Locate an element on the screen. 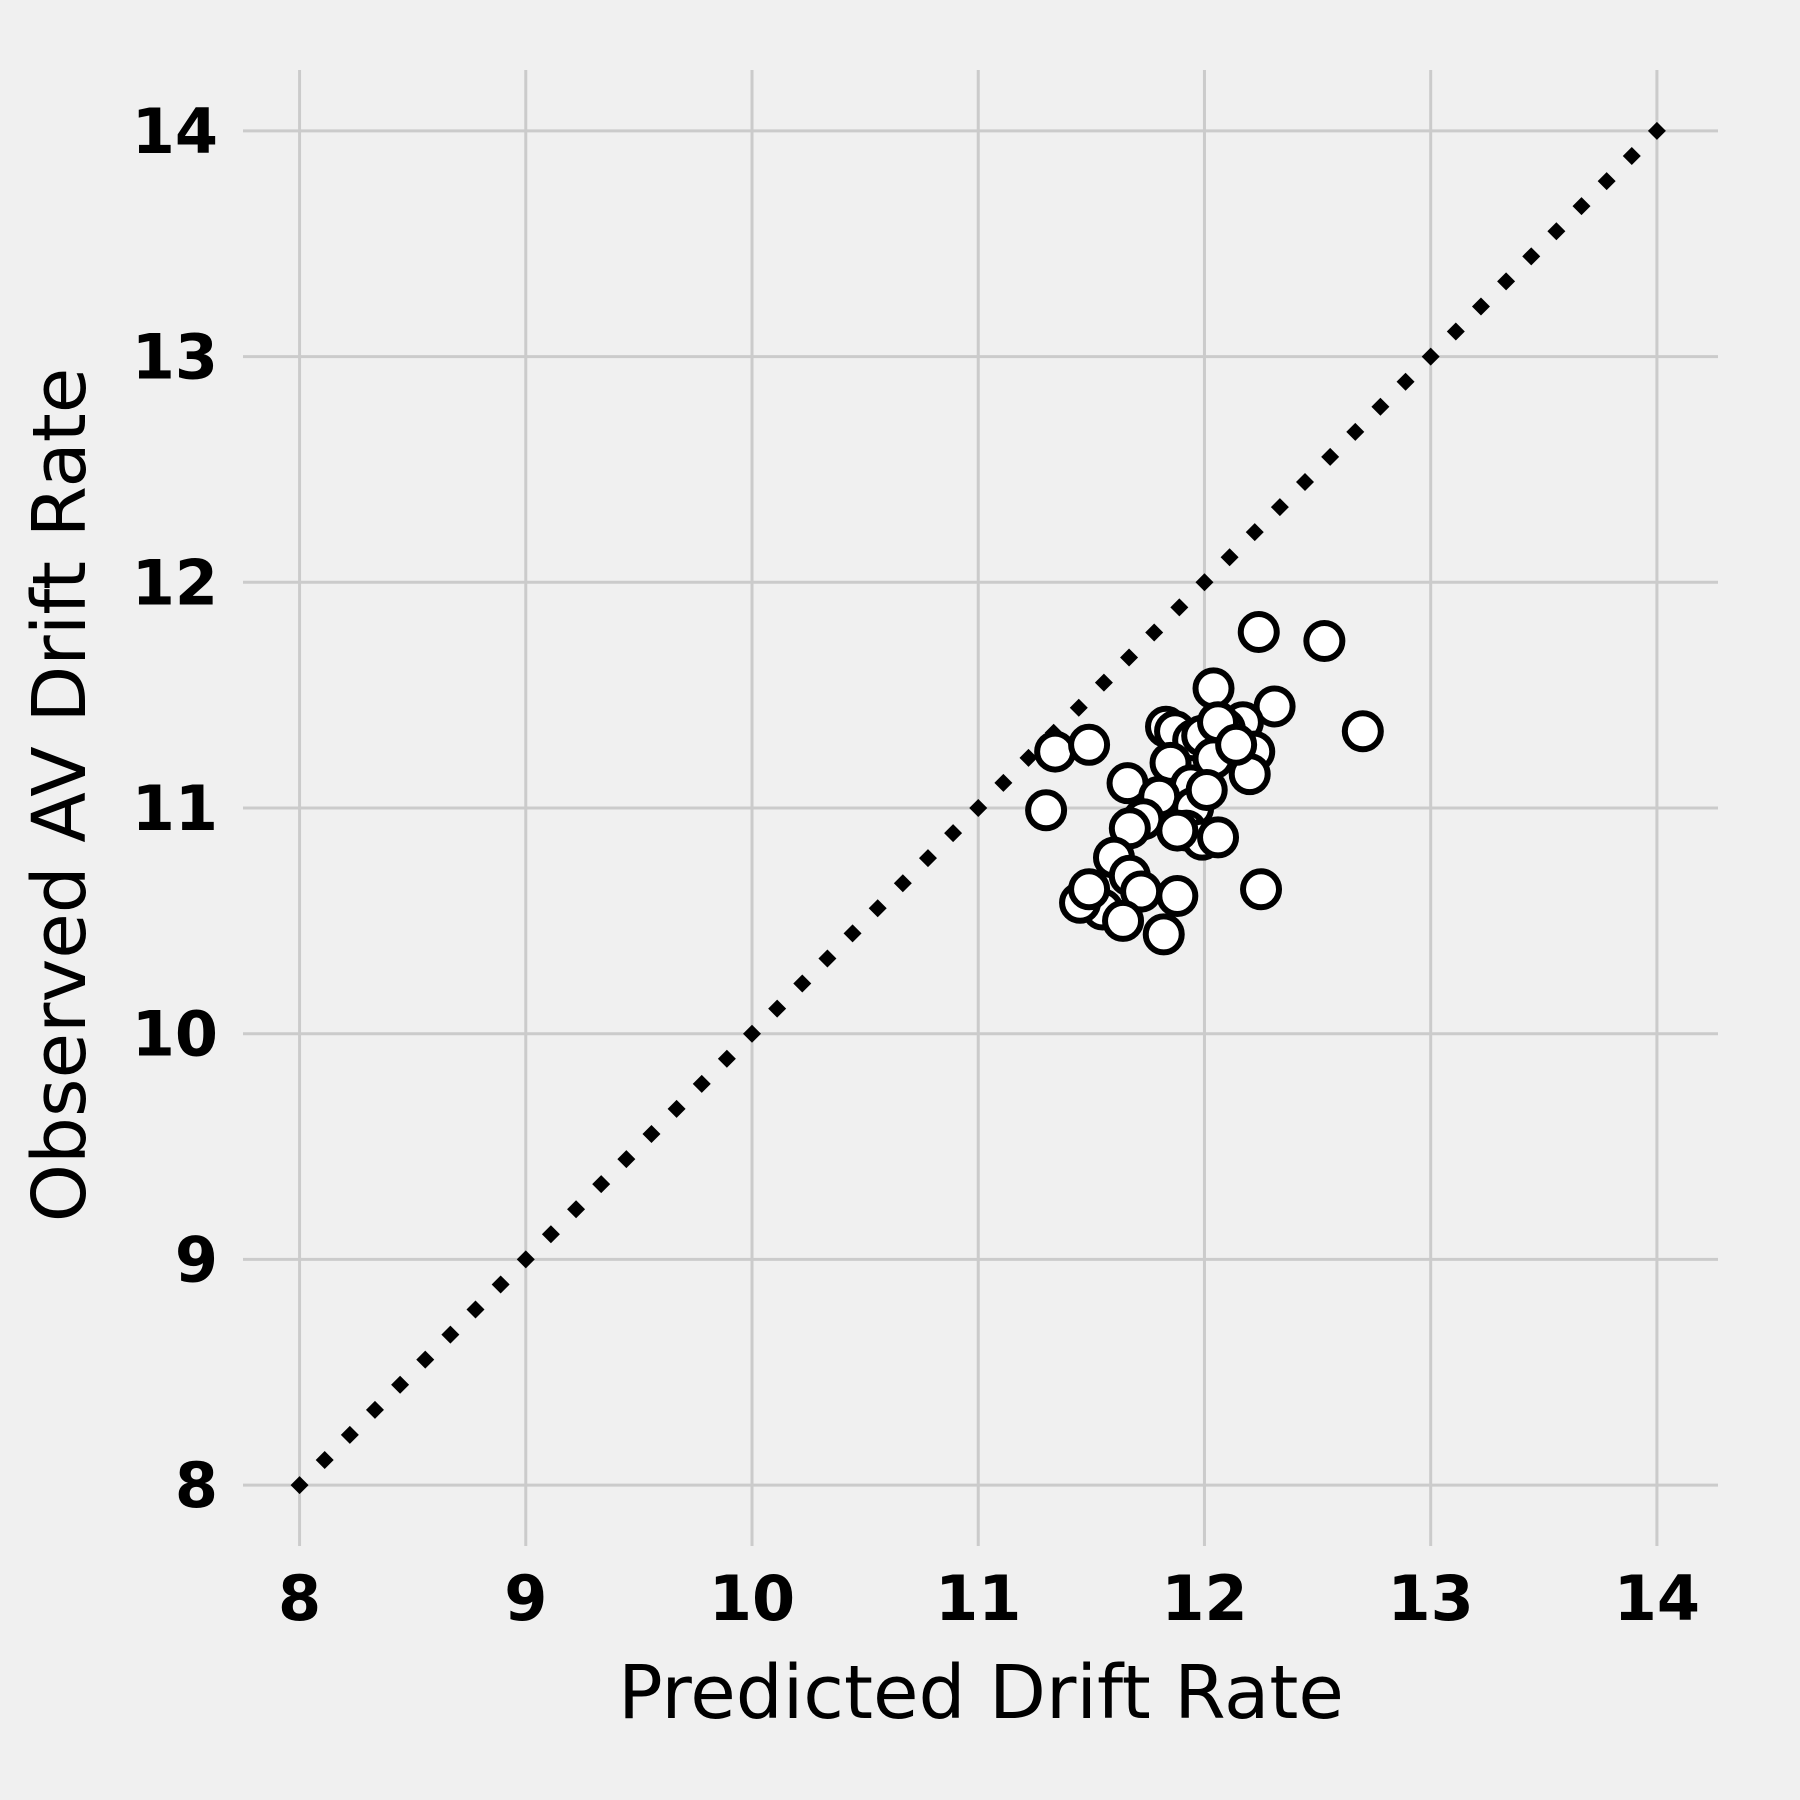 This screenshot has height=1800, width=1800. x-tick-label: 8 is located at coordinates (299, 1598).